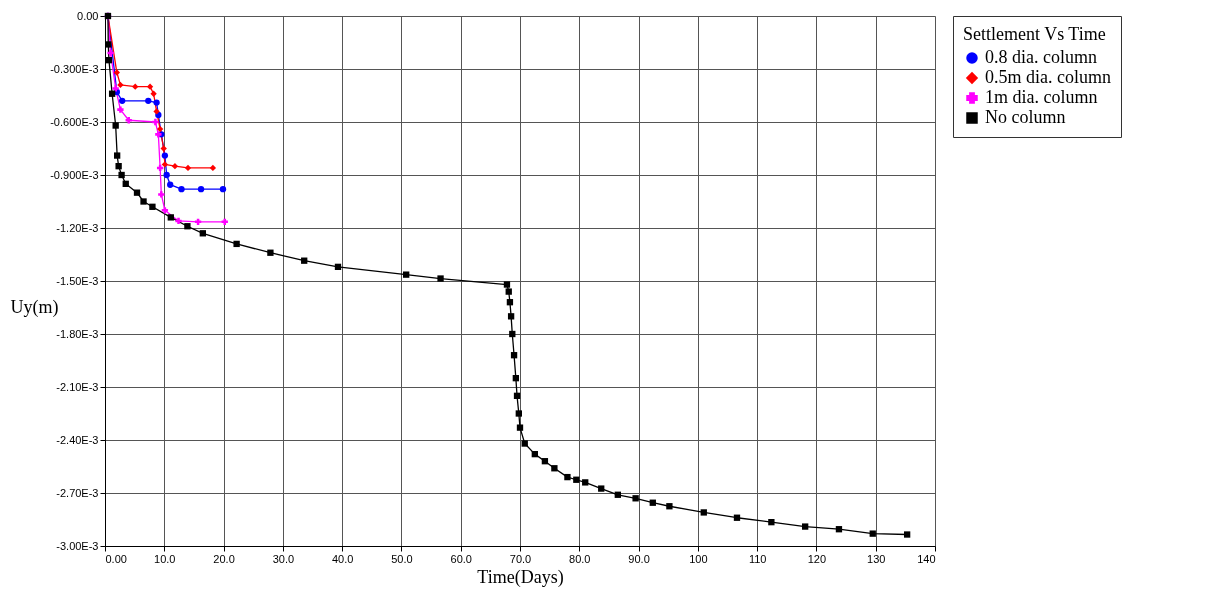 The width and height of the screenshot is (1209, 602). Describe the element at coordinates (1025, 117) in the screenshot. I see `legend-label: No column` at that location.